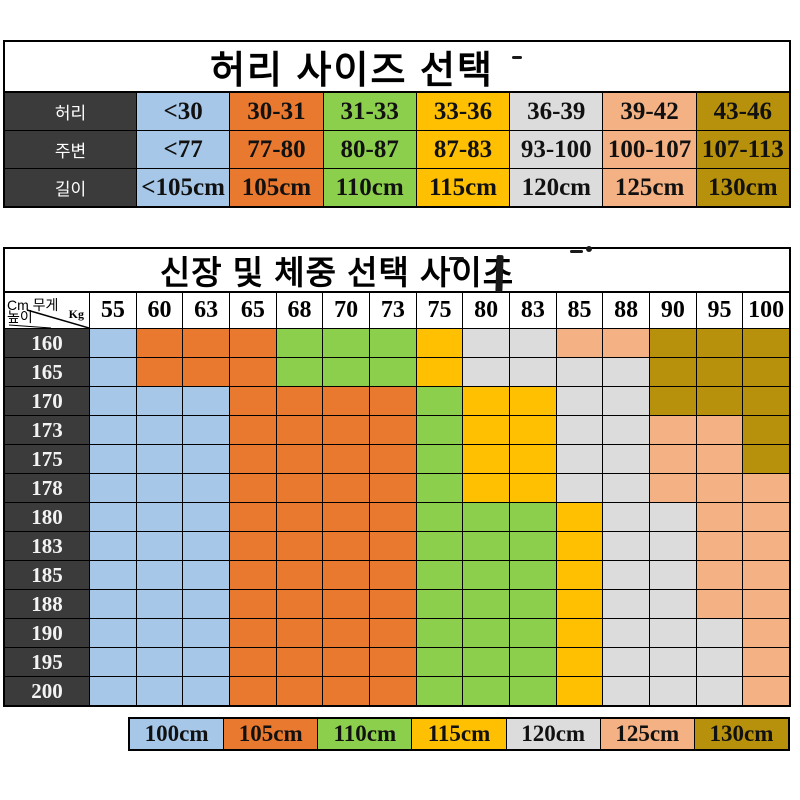 The height and width of the screenshot is (800, 800). Describe the element at coordinates (741, 734) in the screenshot. I see `legend-item: 130cm` at that location.